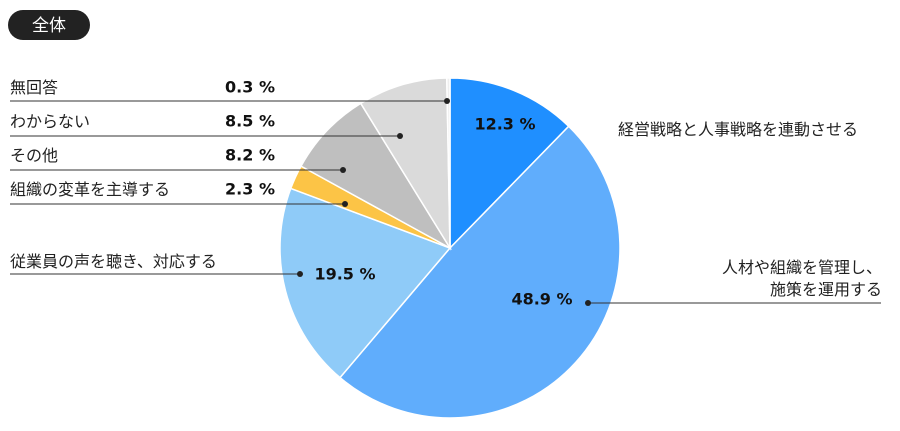 Image resolution: width=900 pixels, height=431 pixels. I want to click on chart-title: 全体, so click(49, 26).